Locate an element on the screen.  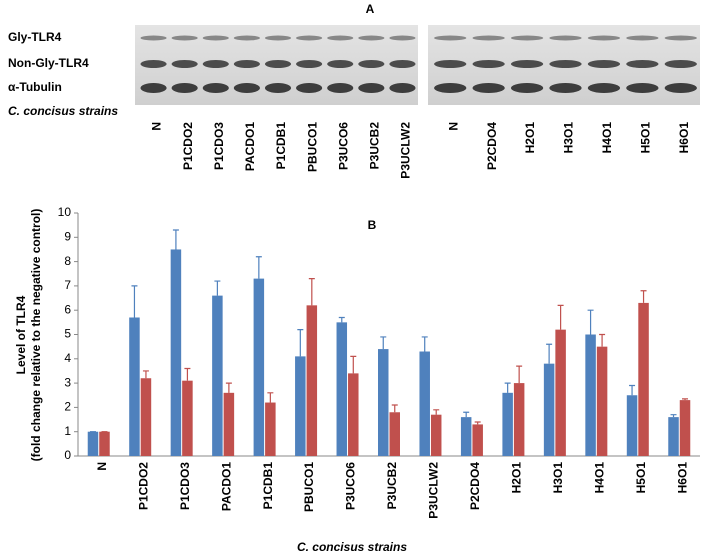
y-tick-label: 5 is located at coordinates (67, 334).